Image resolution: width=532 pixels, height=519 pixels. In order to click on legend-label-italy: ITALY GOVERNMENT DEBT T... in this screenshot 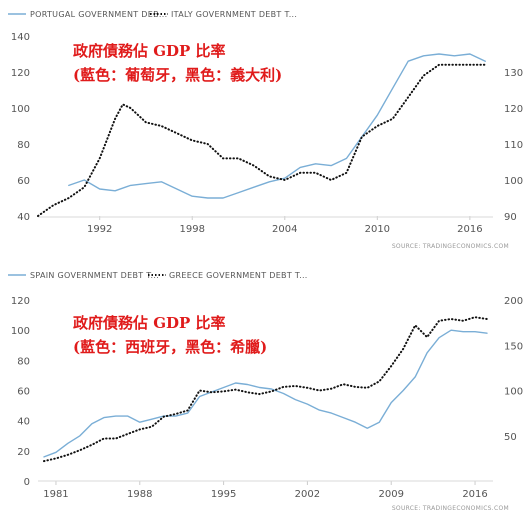, I will do `click(234, 14)`.